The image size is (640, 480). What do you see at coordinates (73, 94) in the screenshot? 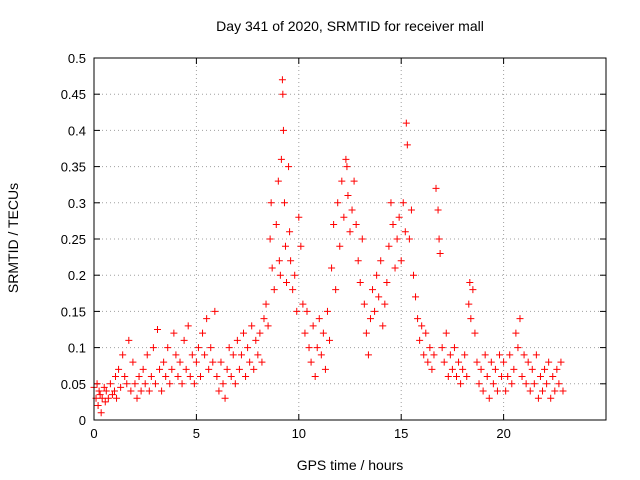
I see `y-tick-label: 0.45` at bounding box center [73, 94].